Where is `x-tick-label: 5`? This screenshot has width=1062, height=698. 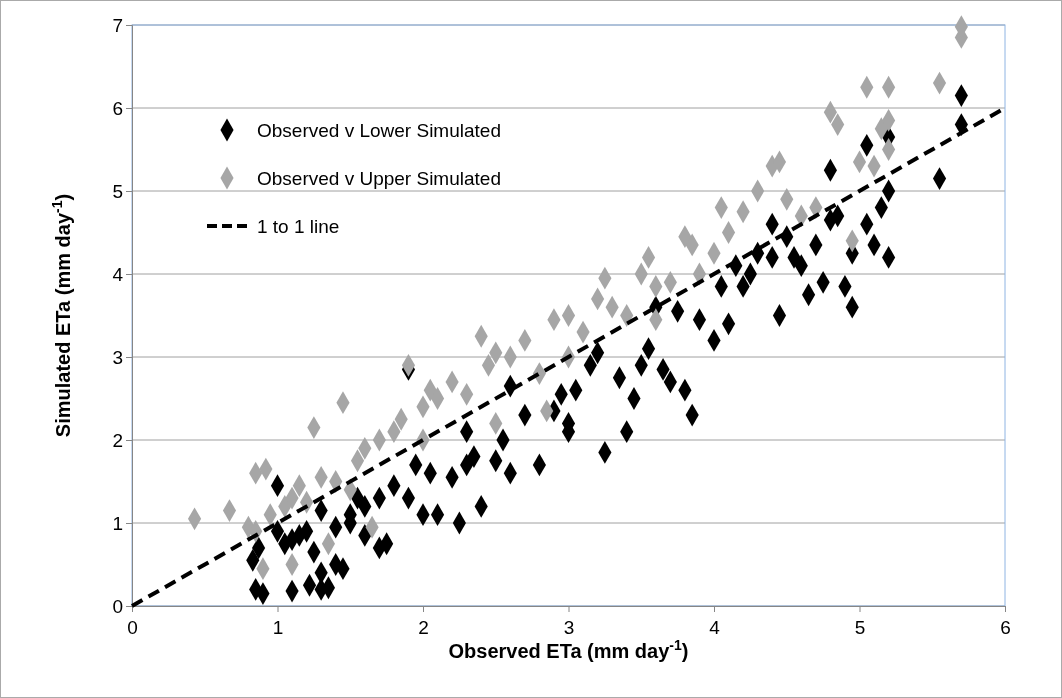
x-tick-label: 5 is located at coordinates (860, 627).